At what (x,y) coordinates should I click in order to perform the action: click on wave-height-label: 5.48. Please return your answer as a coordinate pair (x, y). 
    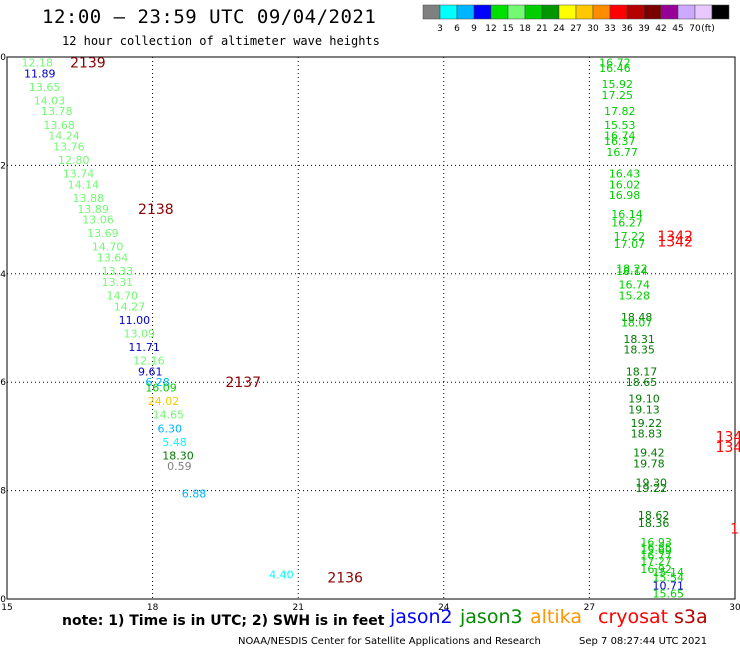
    Looking at the image, I should click on (174, 442).